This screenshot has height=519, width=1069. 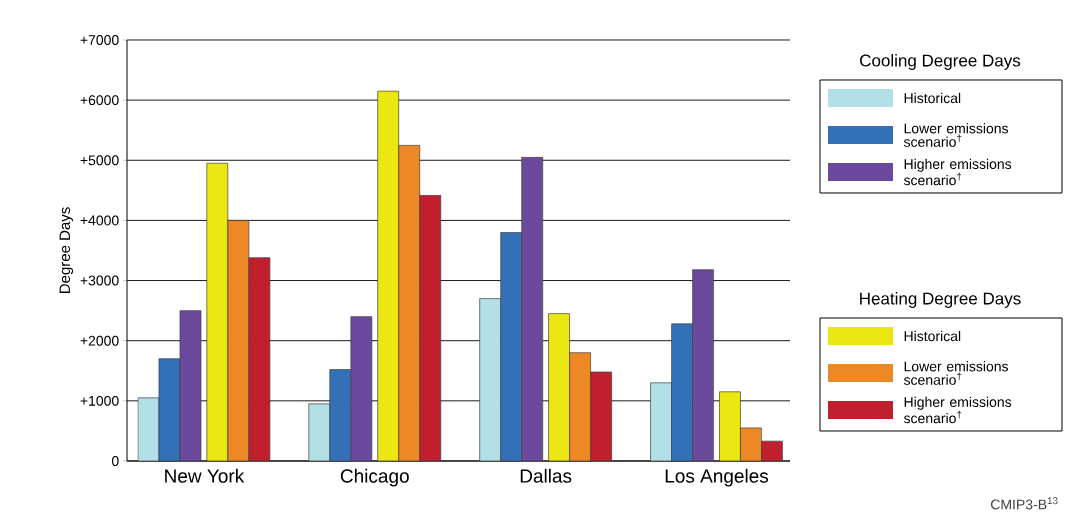 I want to click on x-tick-label: Dallas, so click(x=546, y=475).